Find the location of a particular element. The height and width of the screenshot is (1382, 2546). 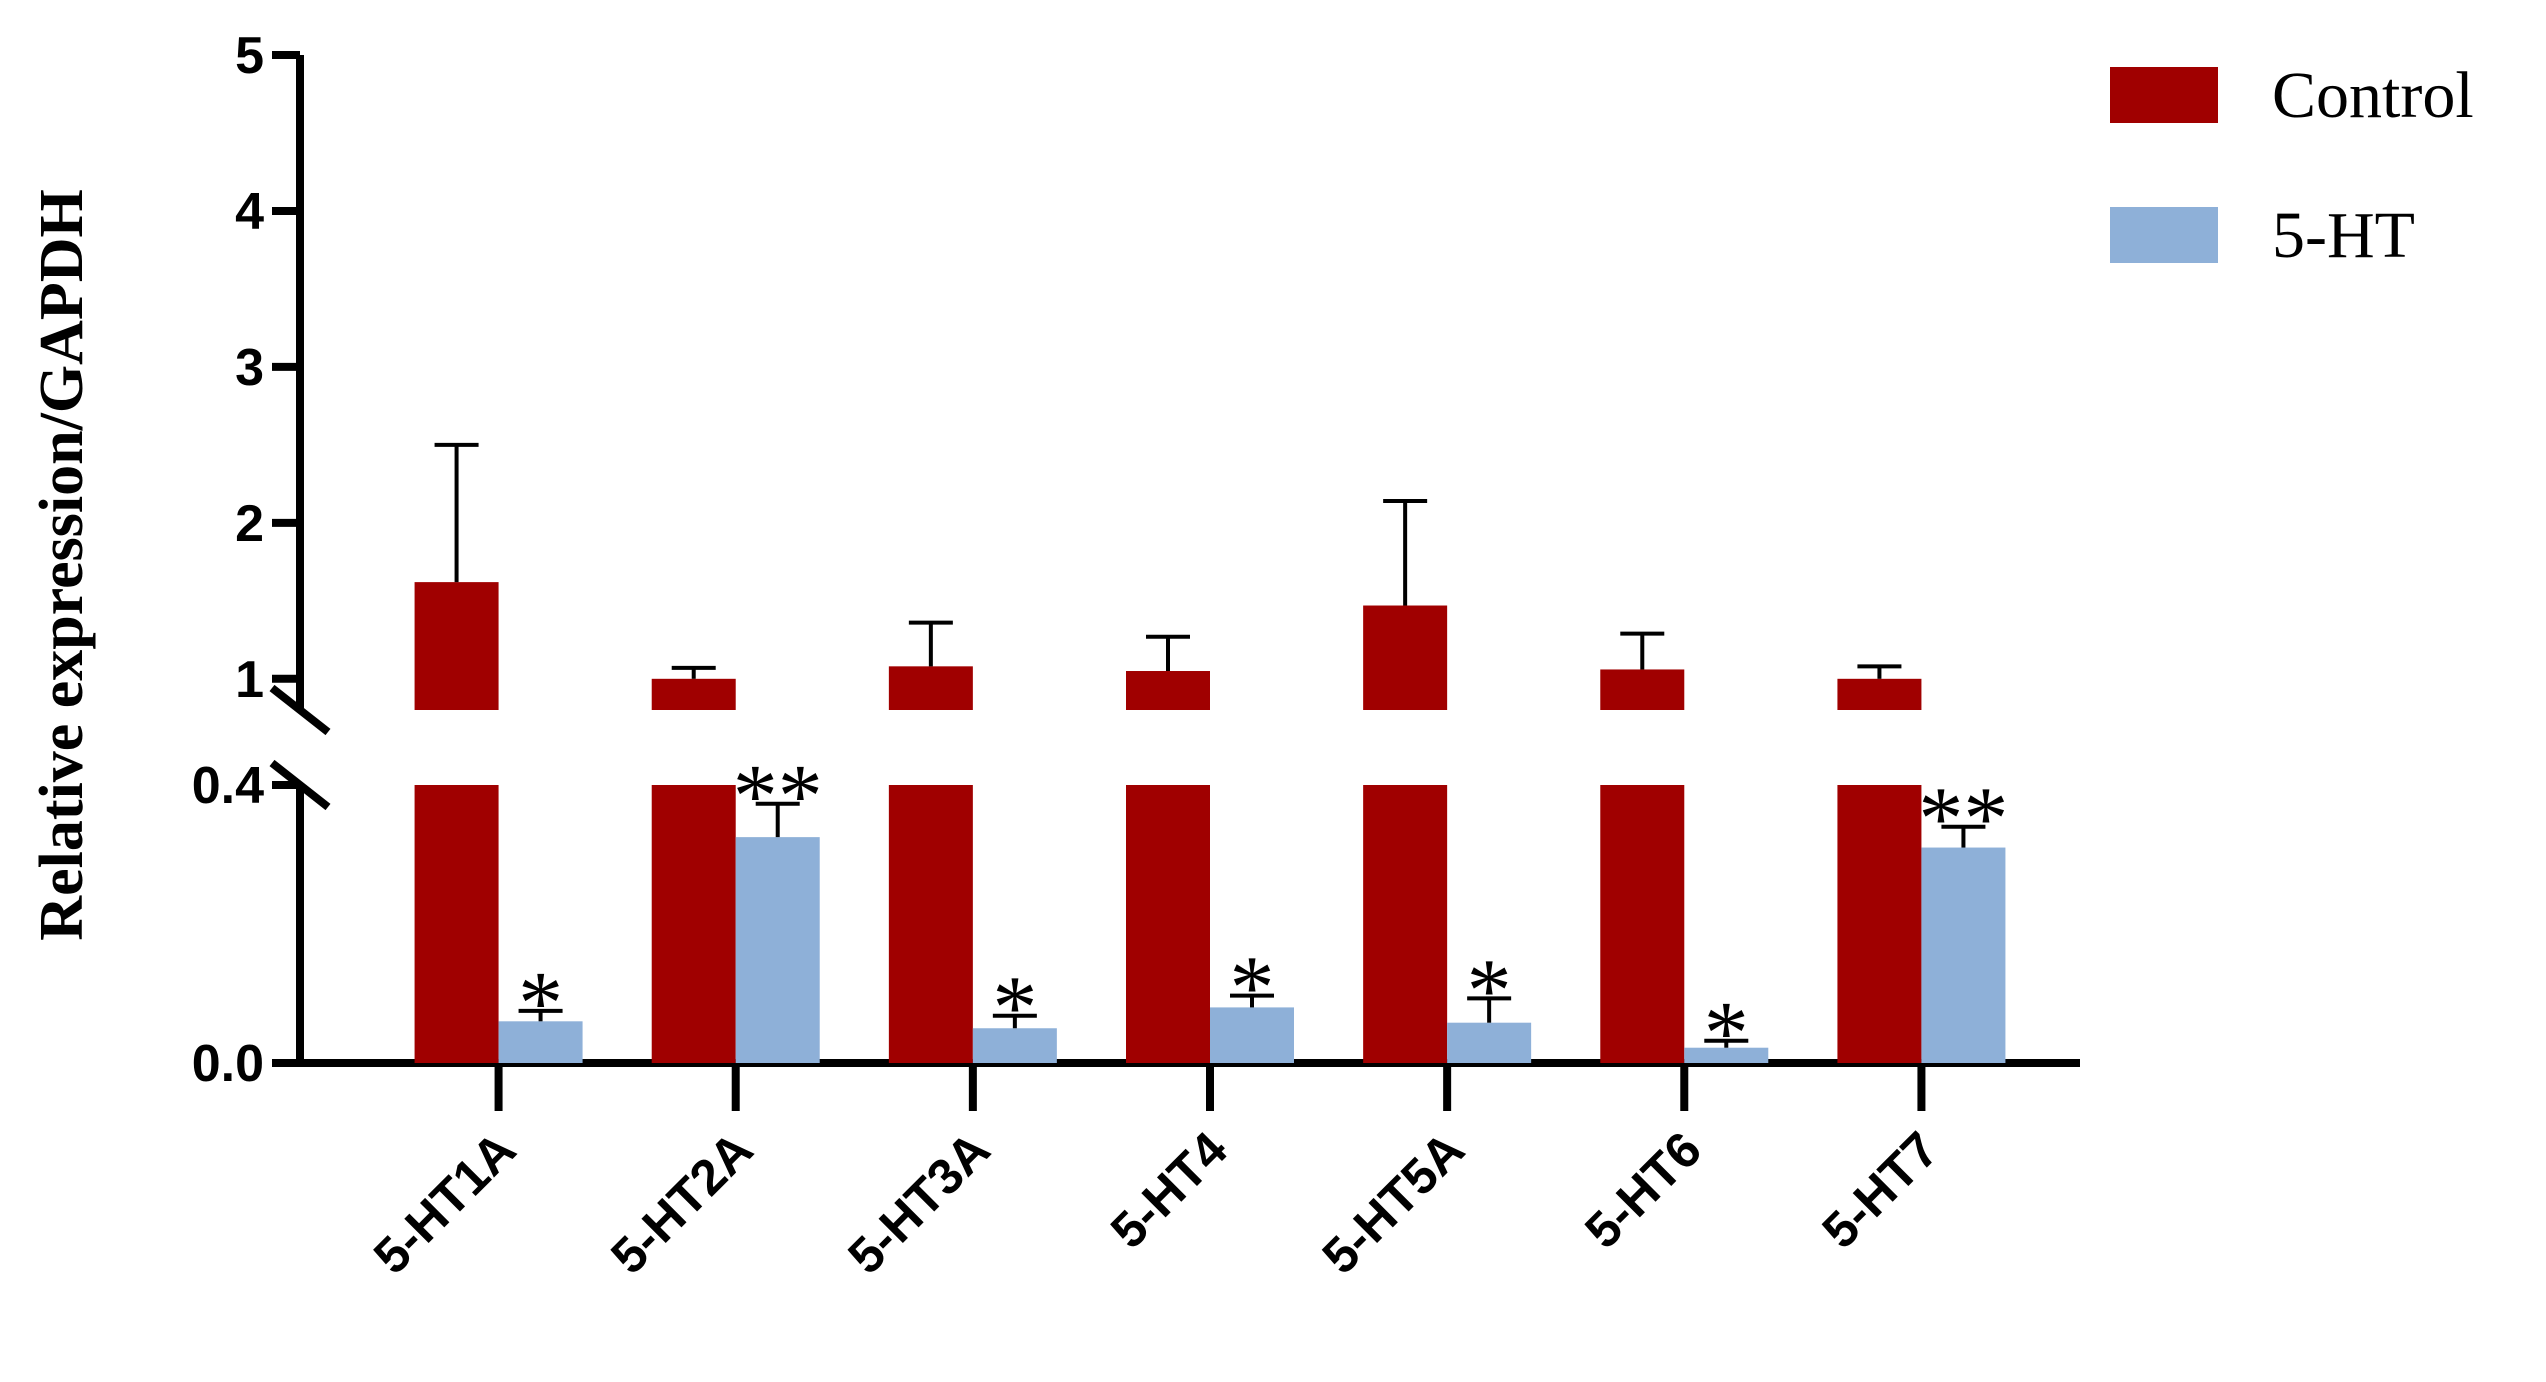

y-tick-label: 4 is located at coordinates (249, 212).